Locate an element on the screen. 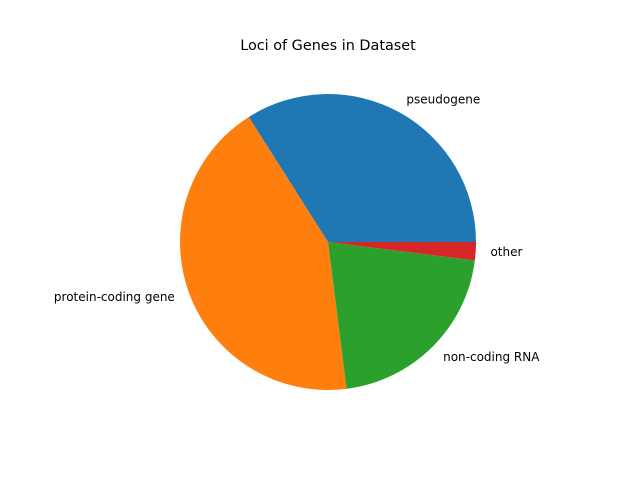 Image resolution: width=640 pixels, height=480 pixels. pie-slice-pseudogene is located at coordinates (362, 168).